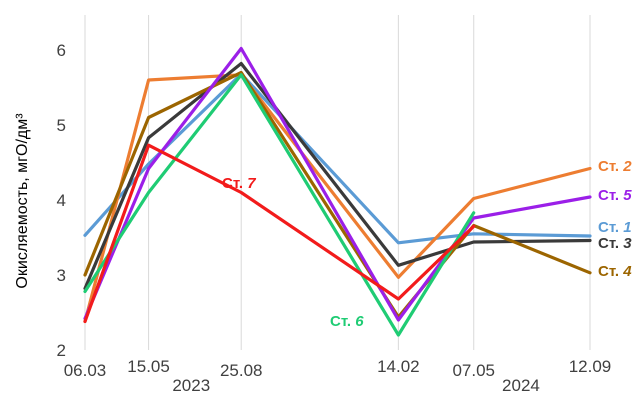 The height and width of the screenshot is (398, 641). I want to click on series-label-7: Ст. 7, so click(239, 183).